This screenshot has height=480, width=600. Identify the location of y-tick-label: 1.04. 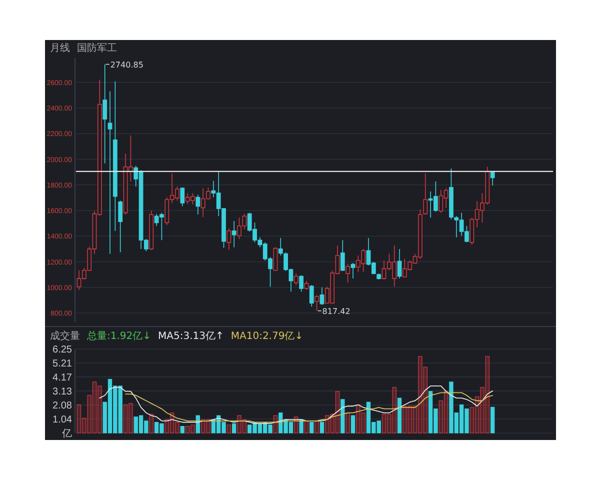
(62, 420).